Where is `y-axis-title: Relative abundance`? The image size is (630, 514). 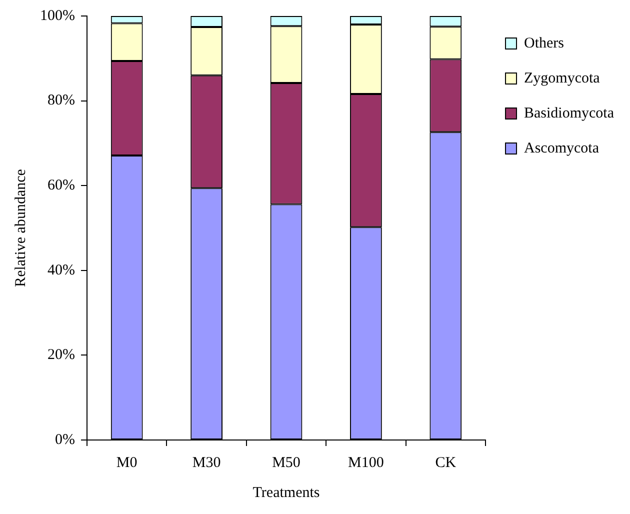 y-axis-title: Relative abundance is located at coordinates (20, 227).